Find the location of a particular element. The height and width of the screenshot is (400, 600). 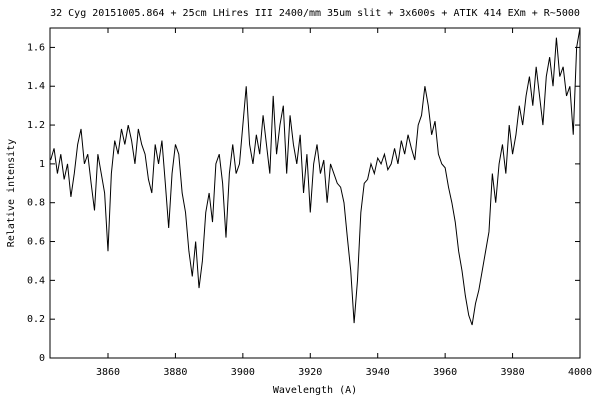

x-axis-label: Wavelength (A) is located at coordinates (315, 390).